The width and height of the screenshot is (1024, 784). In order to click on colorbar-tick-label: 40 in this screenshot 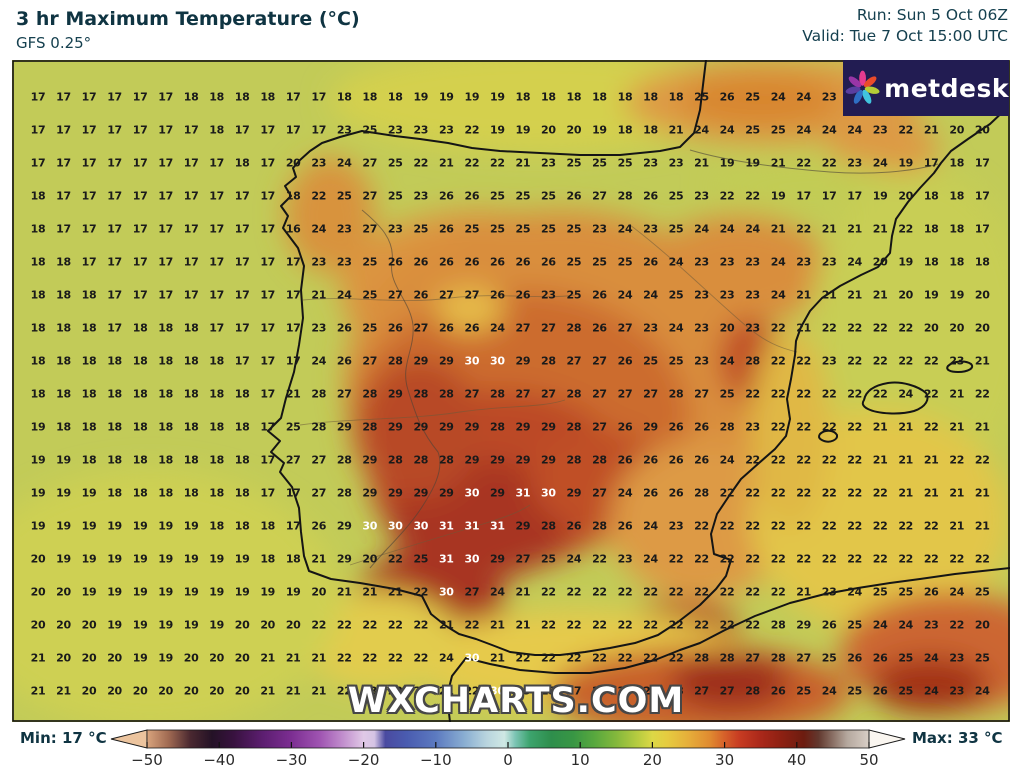, I will do `click(797, 760)`.